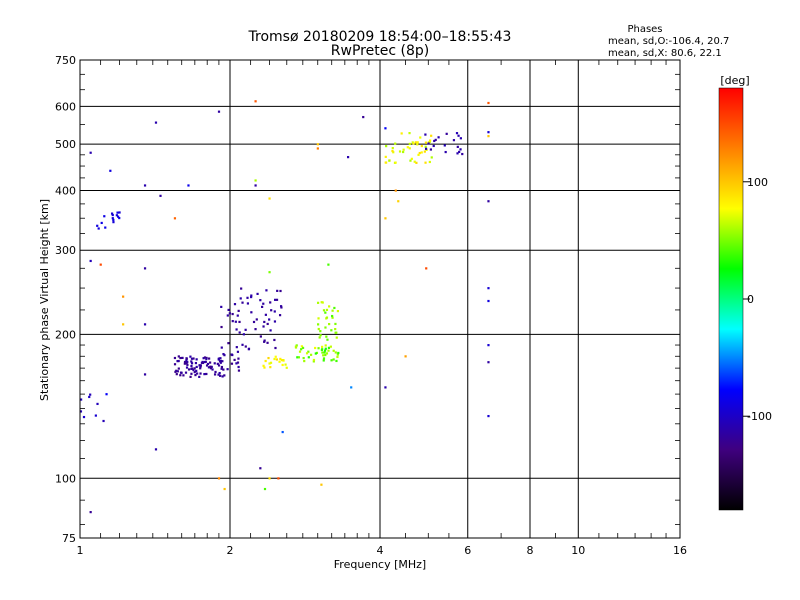  Describe the element at coordinates (380, 564) in the screenshot. I see `x-axis-label: Frequency [MHz]` at that location.